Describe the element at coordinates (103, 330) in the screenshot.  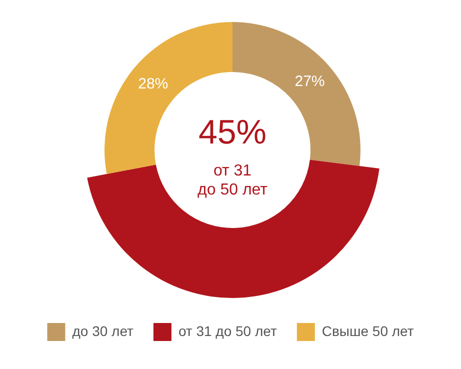
I see `legend-label: до 30 лет` at that location.